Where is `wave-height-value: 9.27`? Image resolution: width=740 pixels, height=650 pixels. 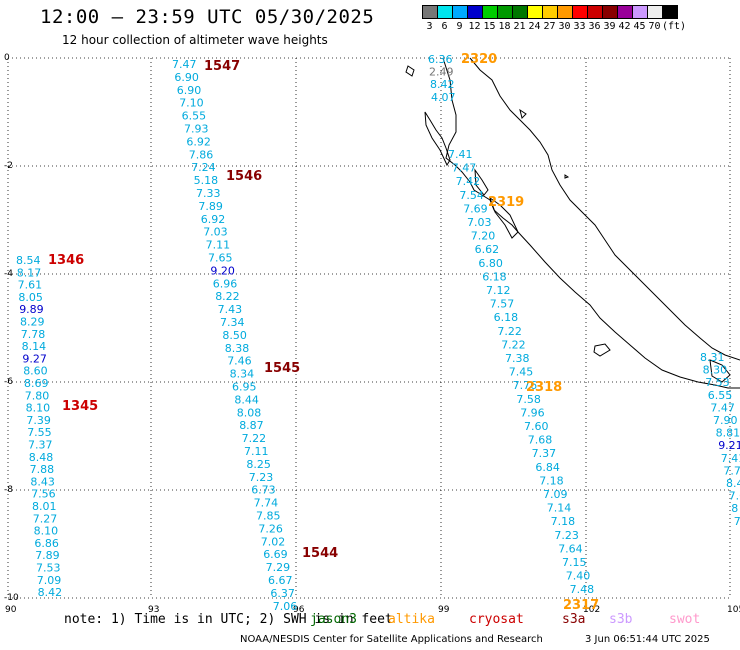 wave-height-value: 9.27 is located at coordinates (34, 358).